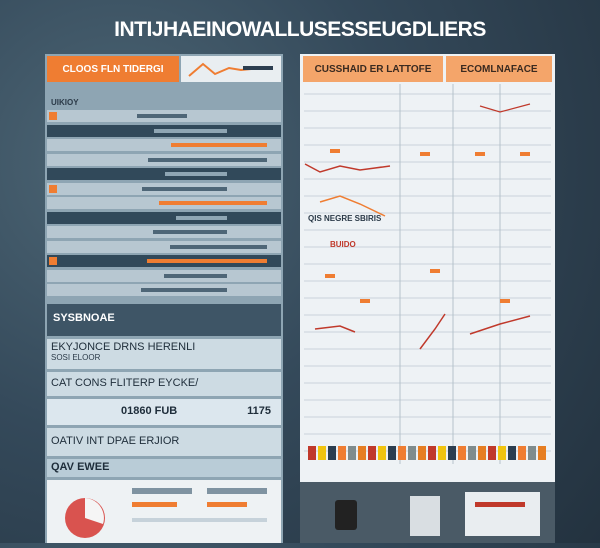  I want to click on left-banner: CLOOS FLN TIDERGI, so click(113, 69).